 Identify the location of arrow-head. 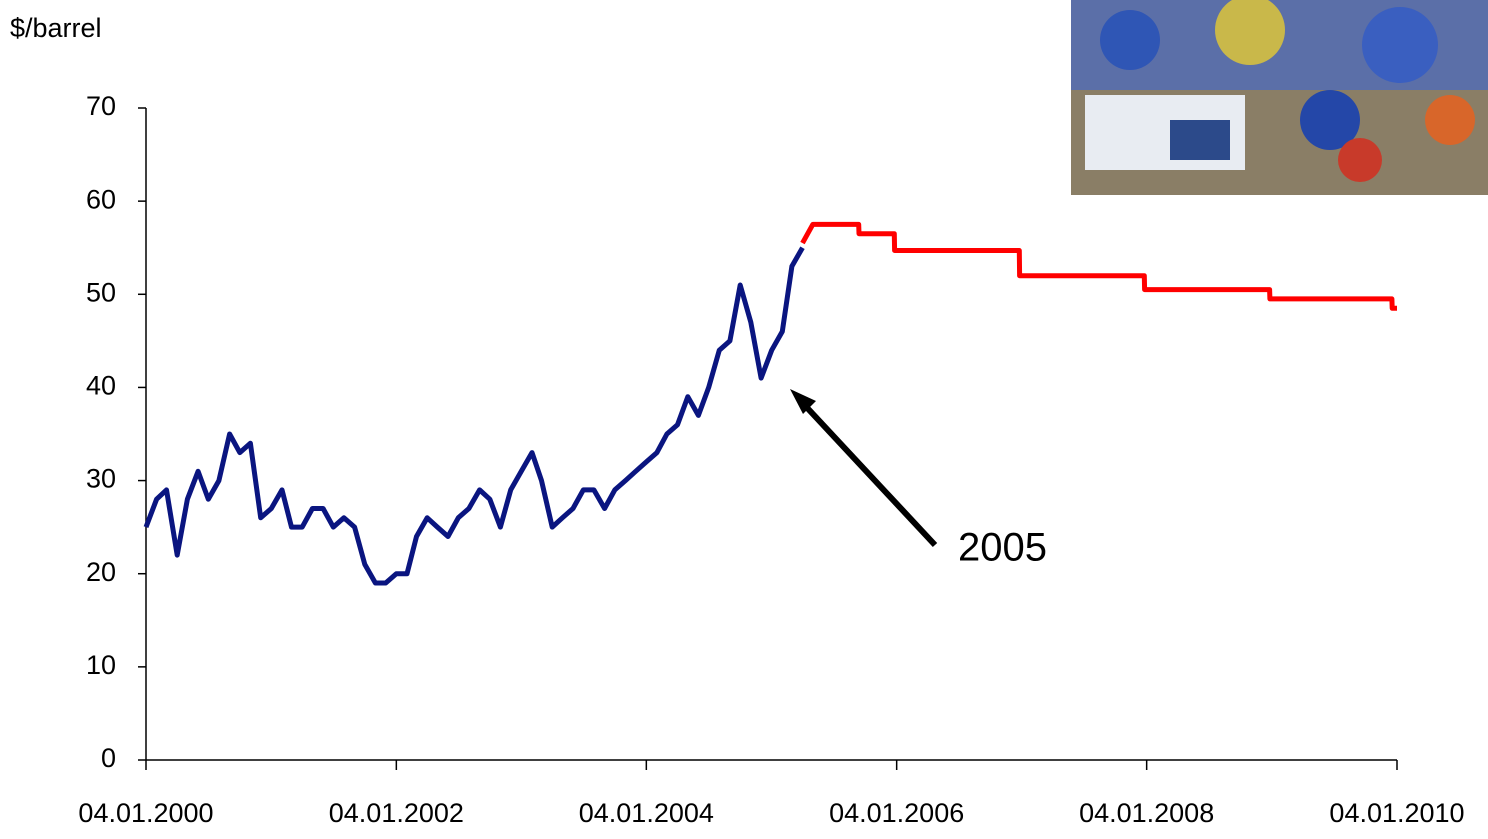
(803, 401).